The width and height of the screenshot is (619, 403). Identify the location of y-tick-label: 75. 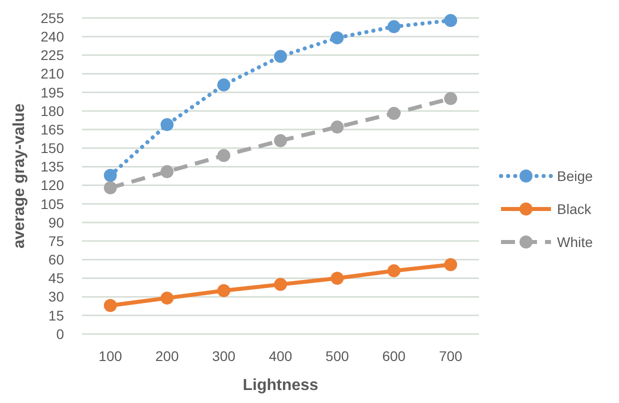
(56, 240).